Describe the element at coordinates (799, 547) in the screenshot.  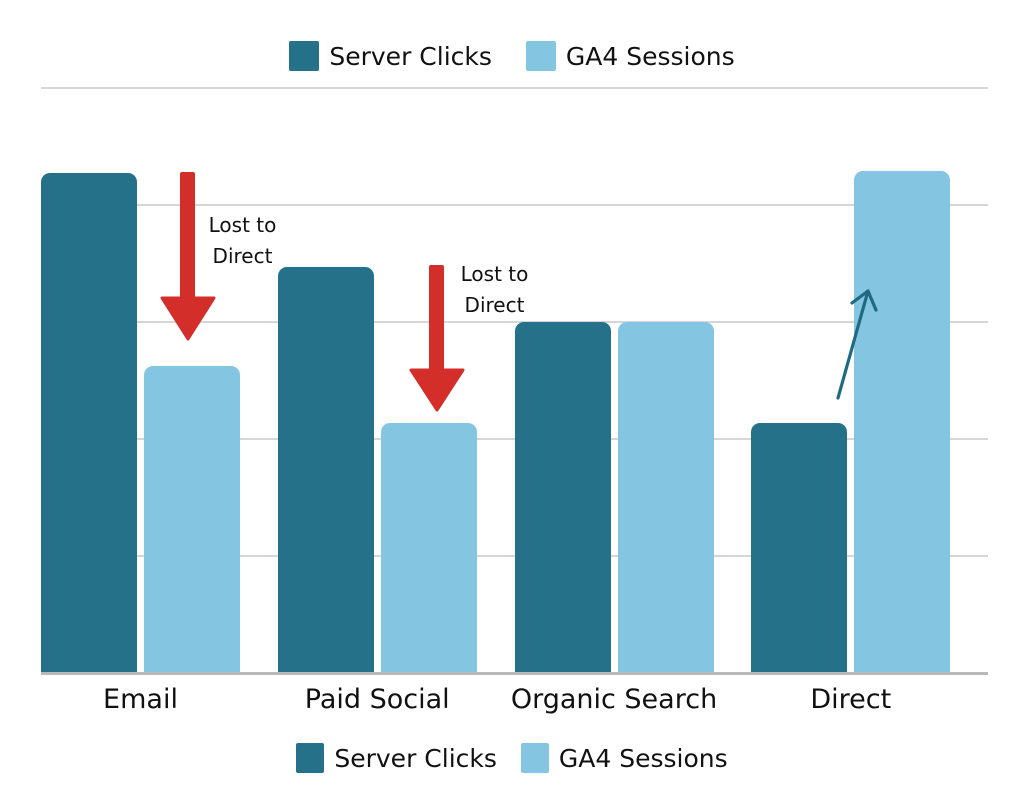
I see `bar-direct-server-clicks` at that location.